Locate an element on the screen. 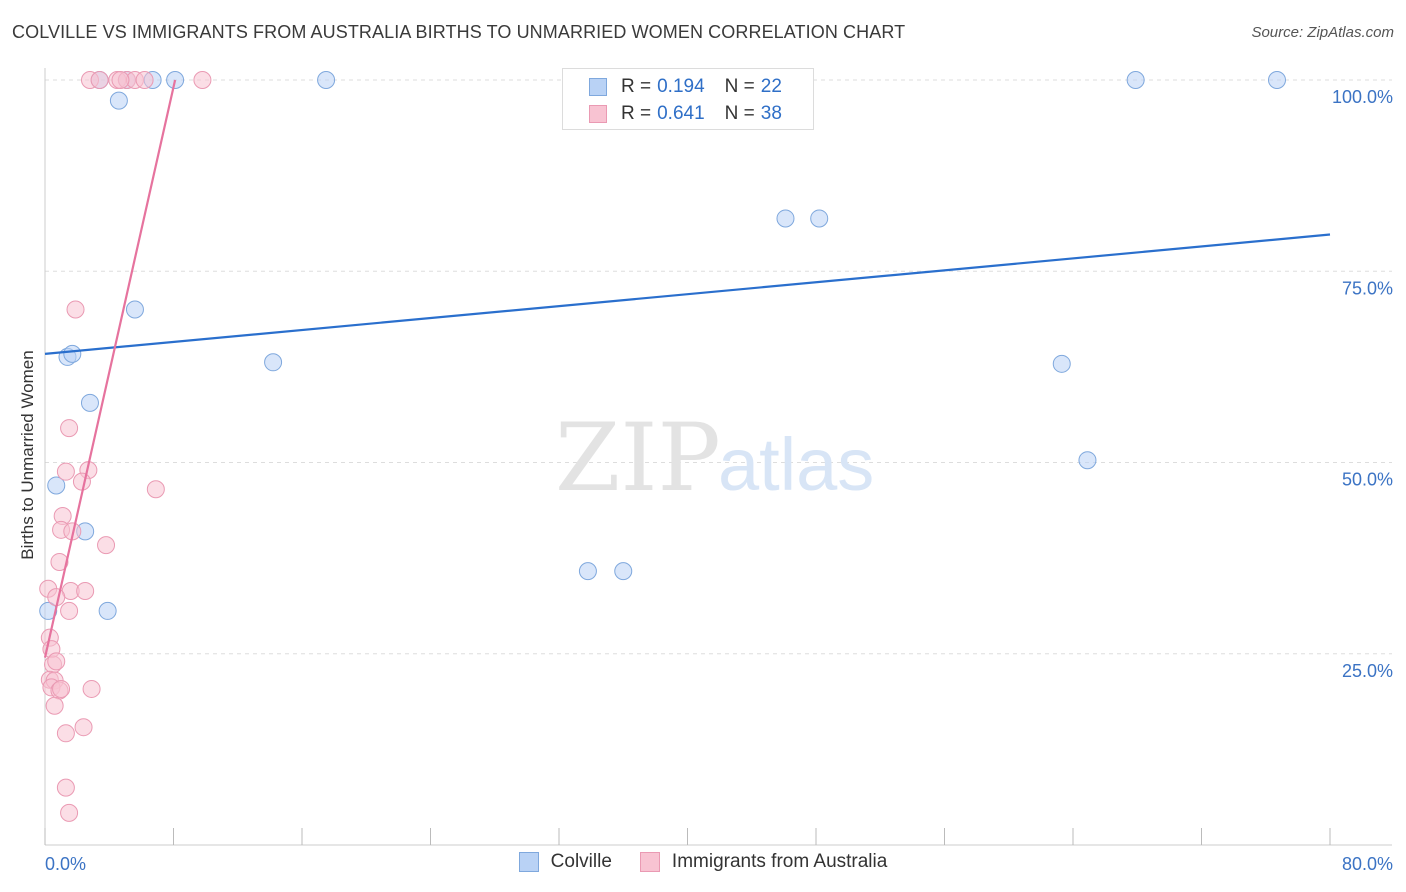  y-tick-label: 75.0% is located at coordinates (1367, 288).